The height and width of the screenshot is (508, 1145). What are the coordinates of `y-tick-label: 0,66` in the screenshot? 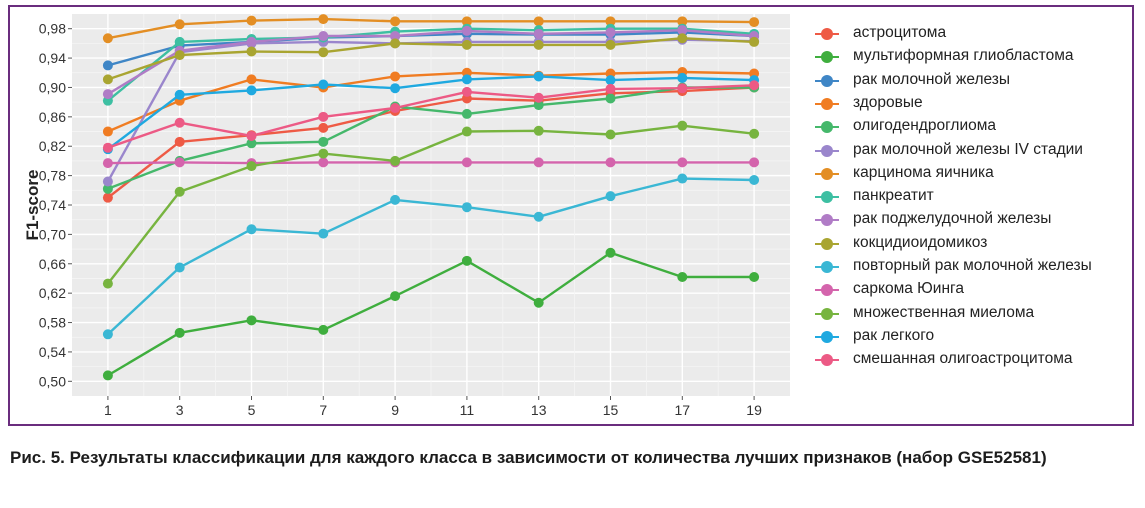 It's located at (52, 264).